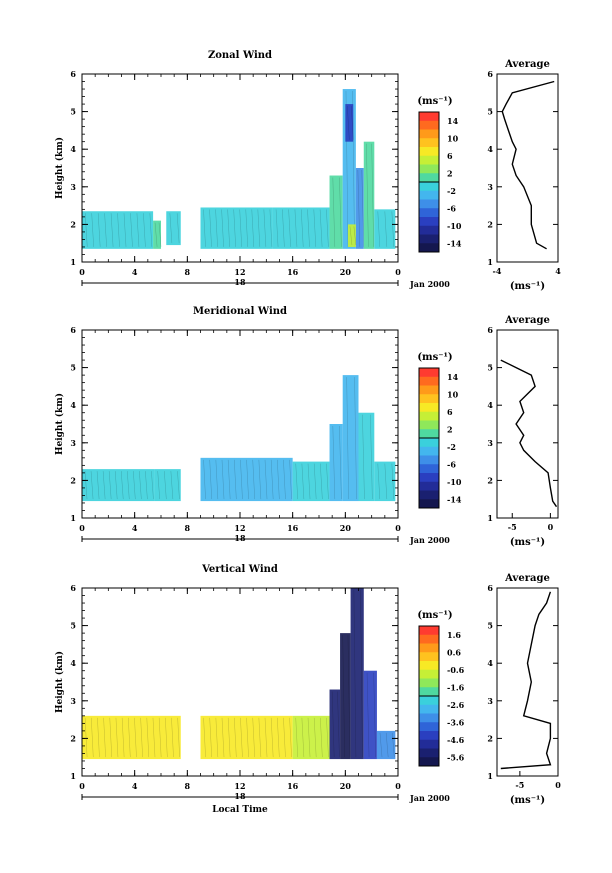 This screenshot has height=873, width=612. I want to click on y-tick-label: 2, so click(73, 738).